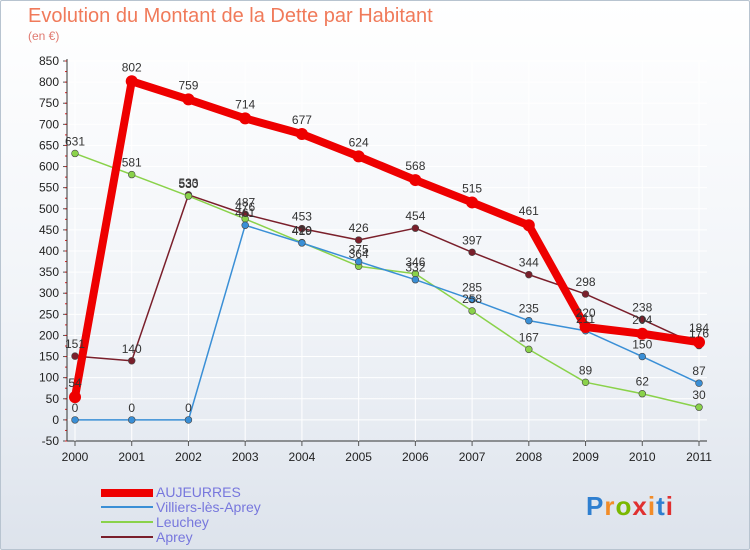 This screenshot has width=750, height=550. What do you see at coordinates (182, 522) in the screenshot?
I see `legend-label: Leuchey` at bounding box center [182, 522].